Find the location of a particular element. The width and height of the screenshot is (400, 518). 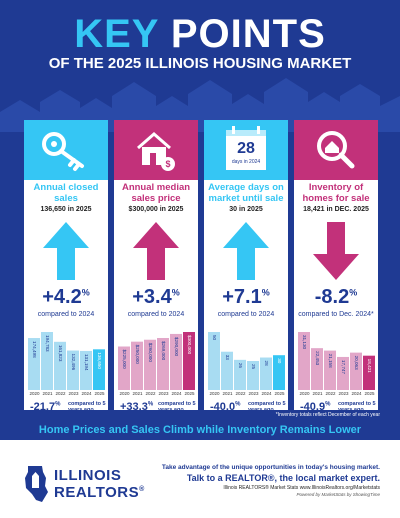

house-skyline is located at coordinates (200, 105).